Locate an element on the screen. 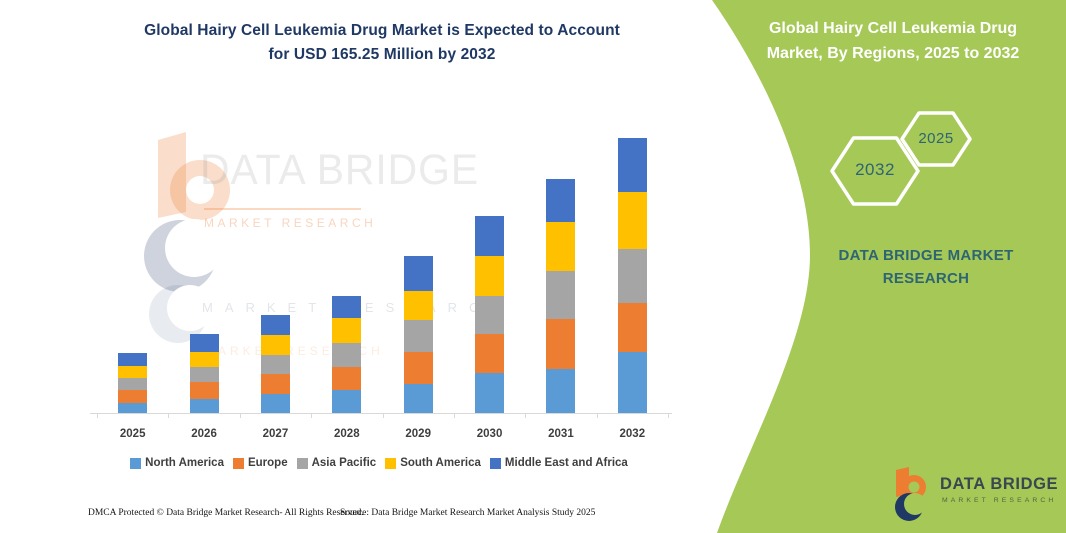 This screenshot has height=533, width=1066. bar-segment-2031-north-america is located at coordinates (561, 390).